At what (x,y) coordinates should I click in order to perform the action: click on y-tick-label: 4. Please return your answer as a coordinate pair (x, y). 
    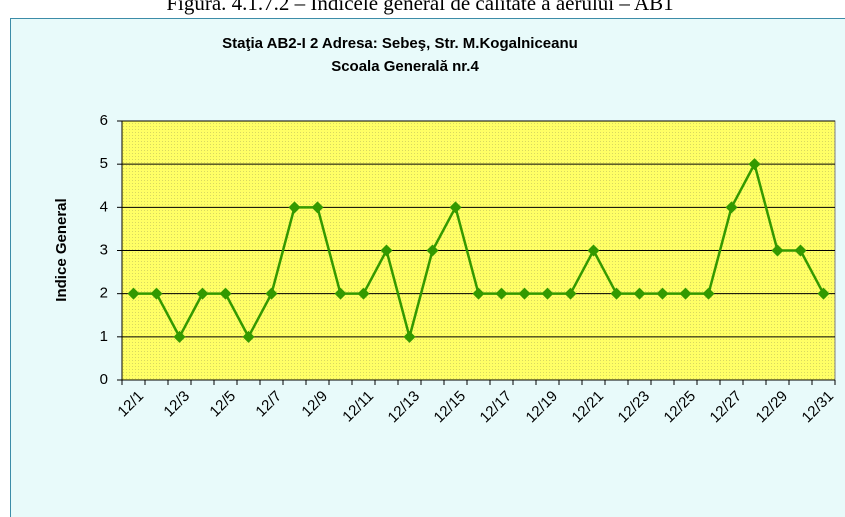
    Looking at the image, I should click on (104, 206).